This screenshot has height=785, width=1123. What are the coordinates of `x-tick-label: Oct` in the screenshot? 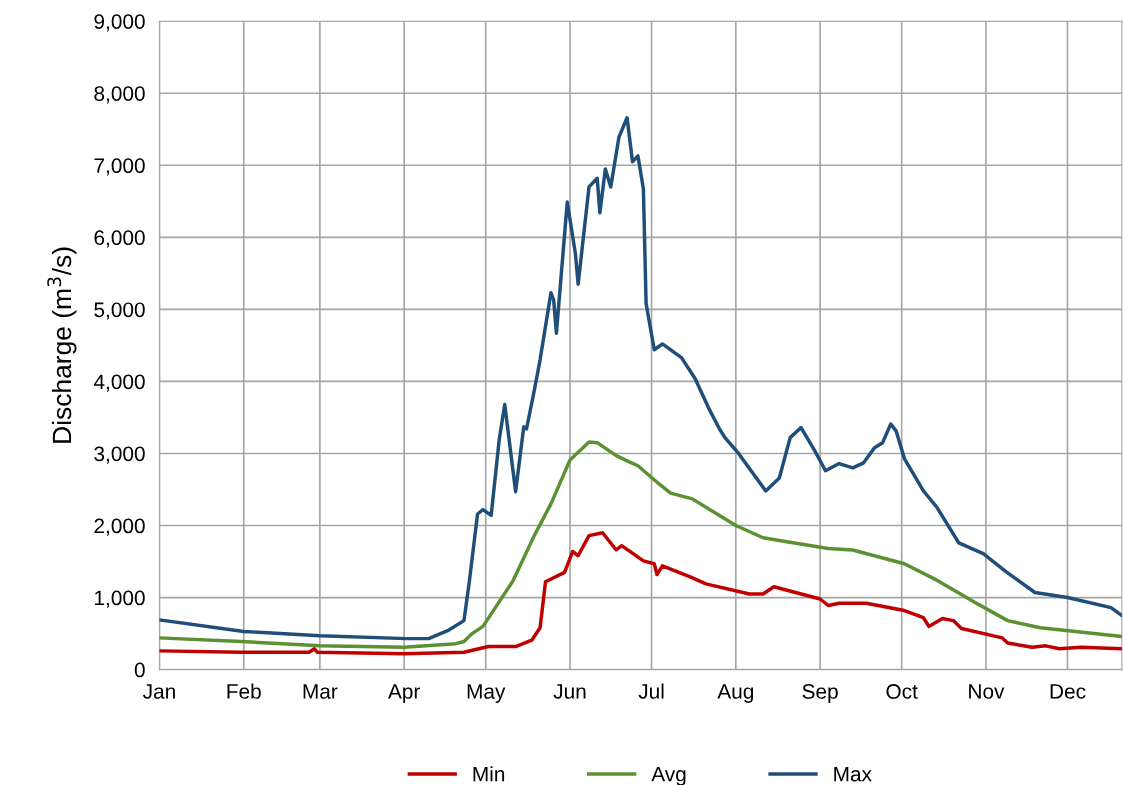 It's located at (902, 691).